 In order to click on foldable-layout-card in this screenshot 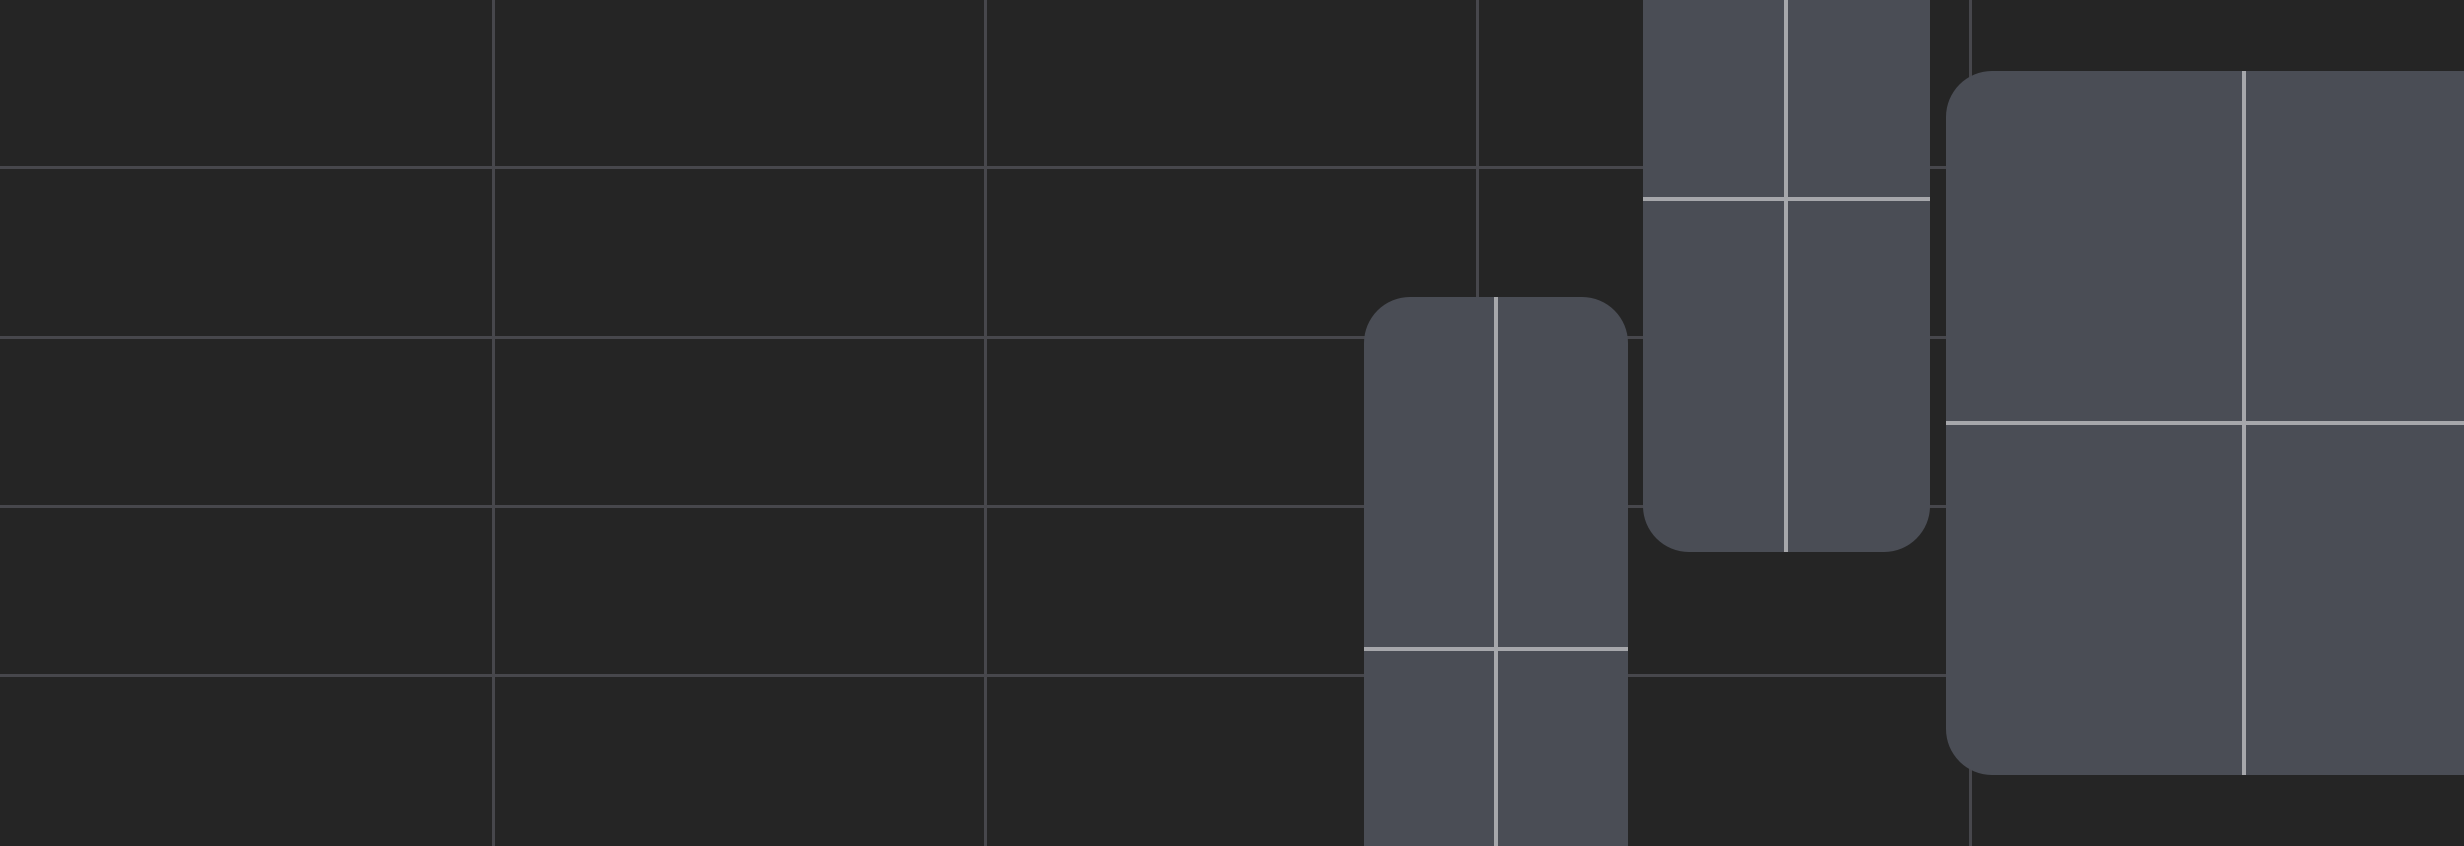, I will do `click(1786, 276)`.